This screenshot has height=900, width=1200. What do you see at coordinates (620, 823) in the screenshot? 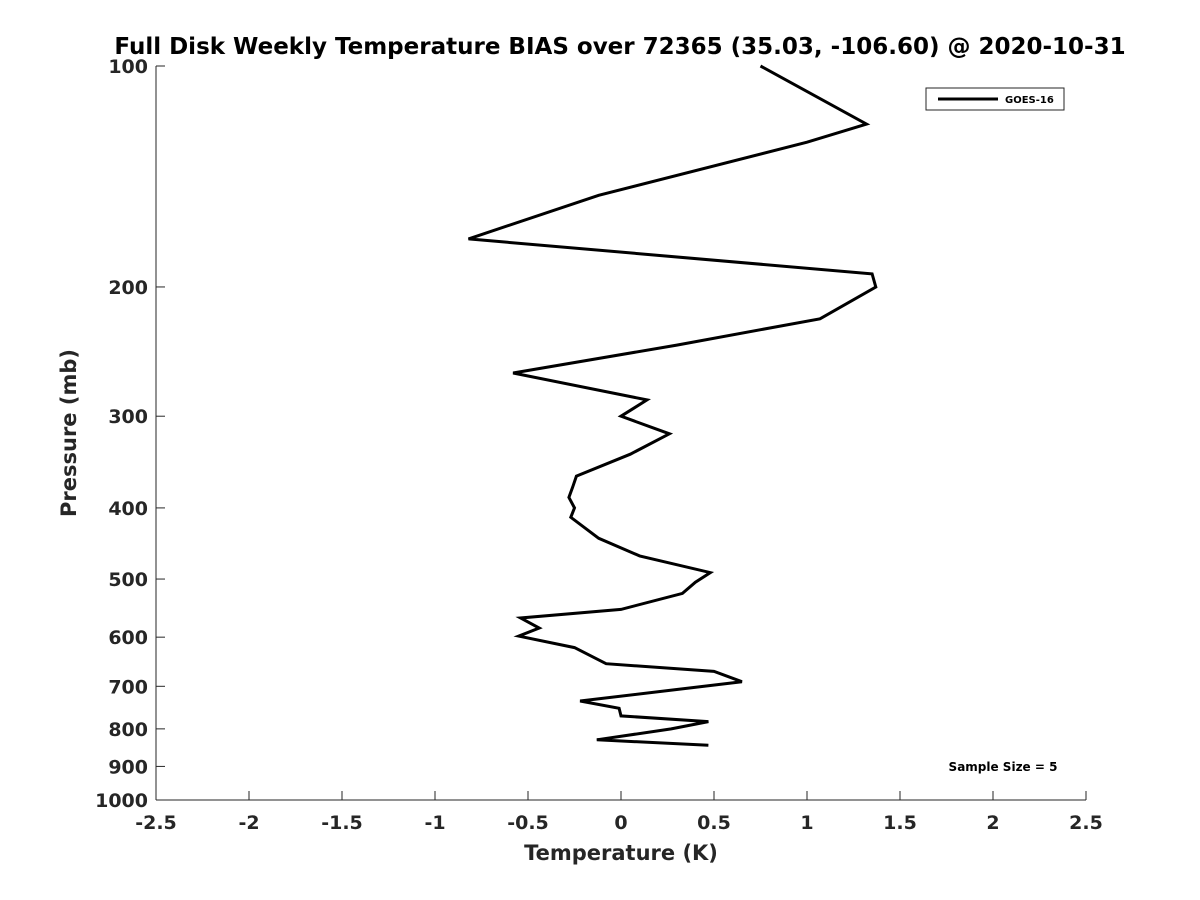
I see `x-tick-label: 0` at bounding box center [620, 823].